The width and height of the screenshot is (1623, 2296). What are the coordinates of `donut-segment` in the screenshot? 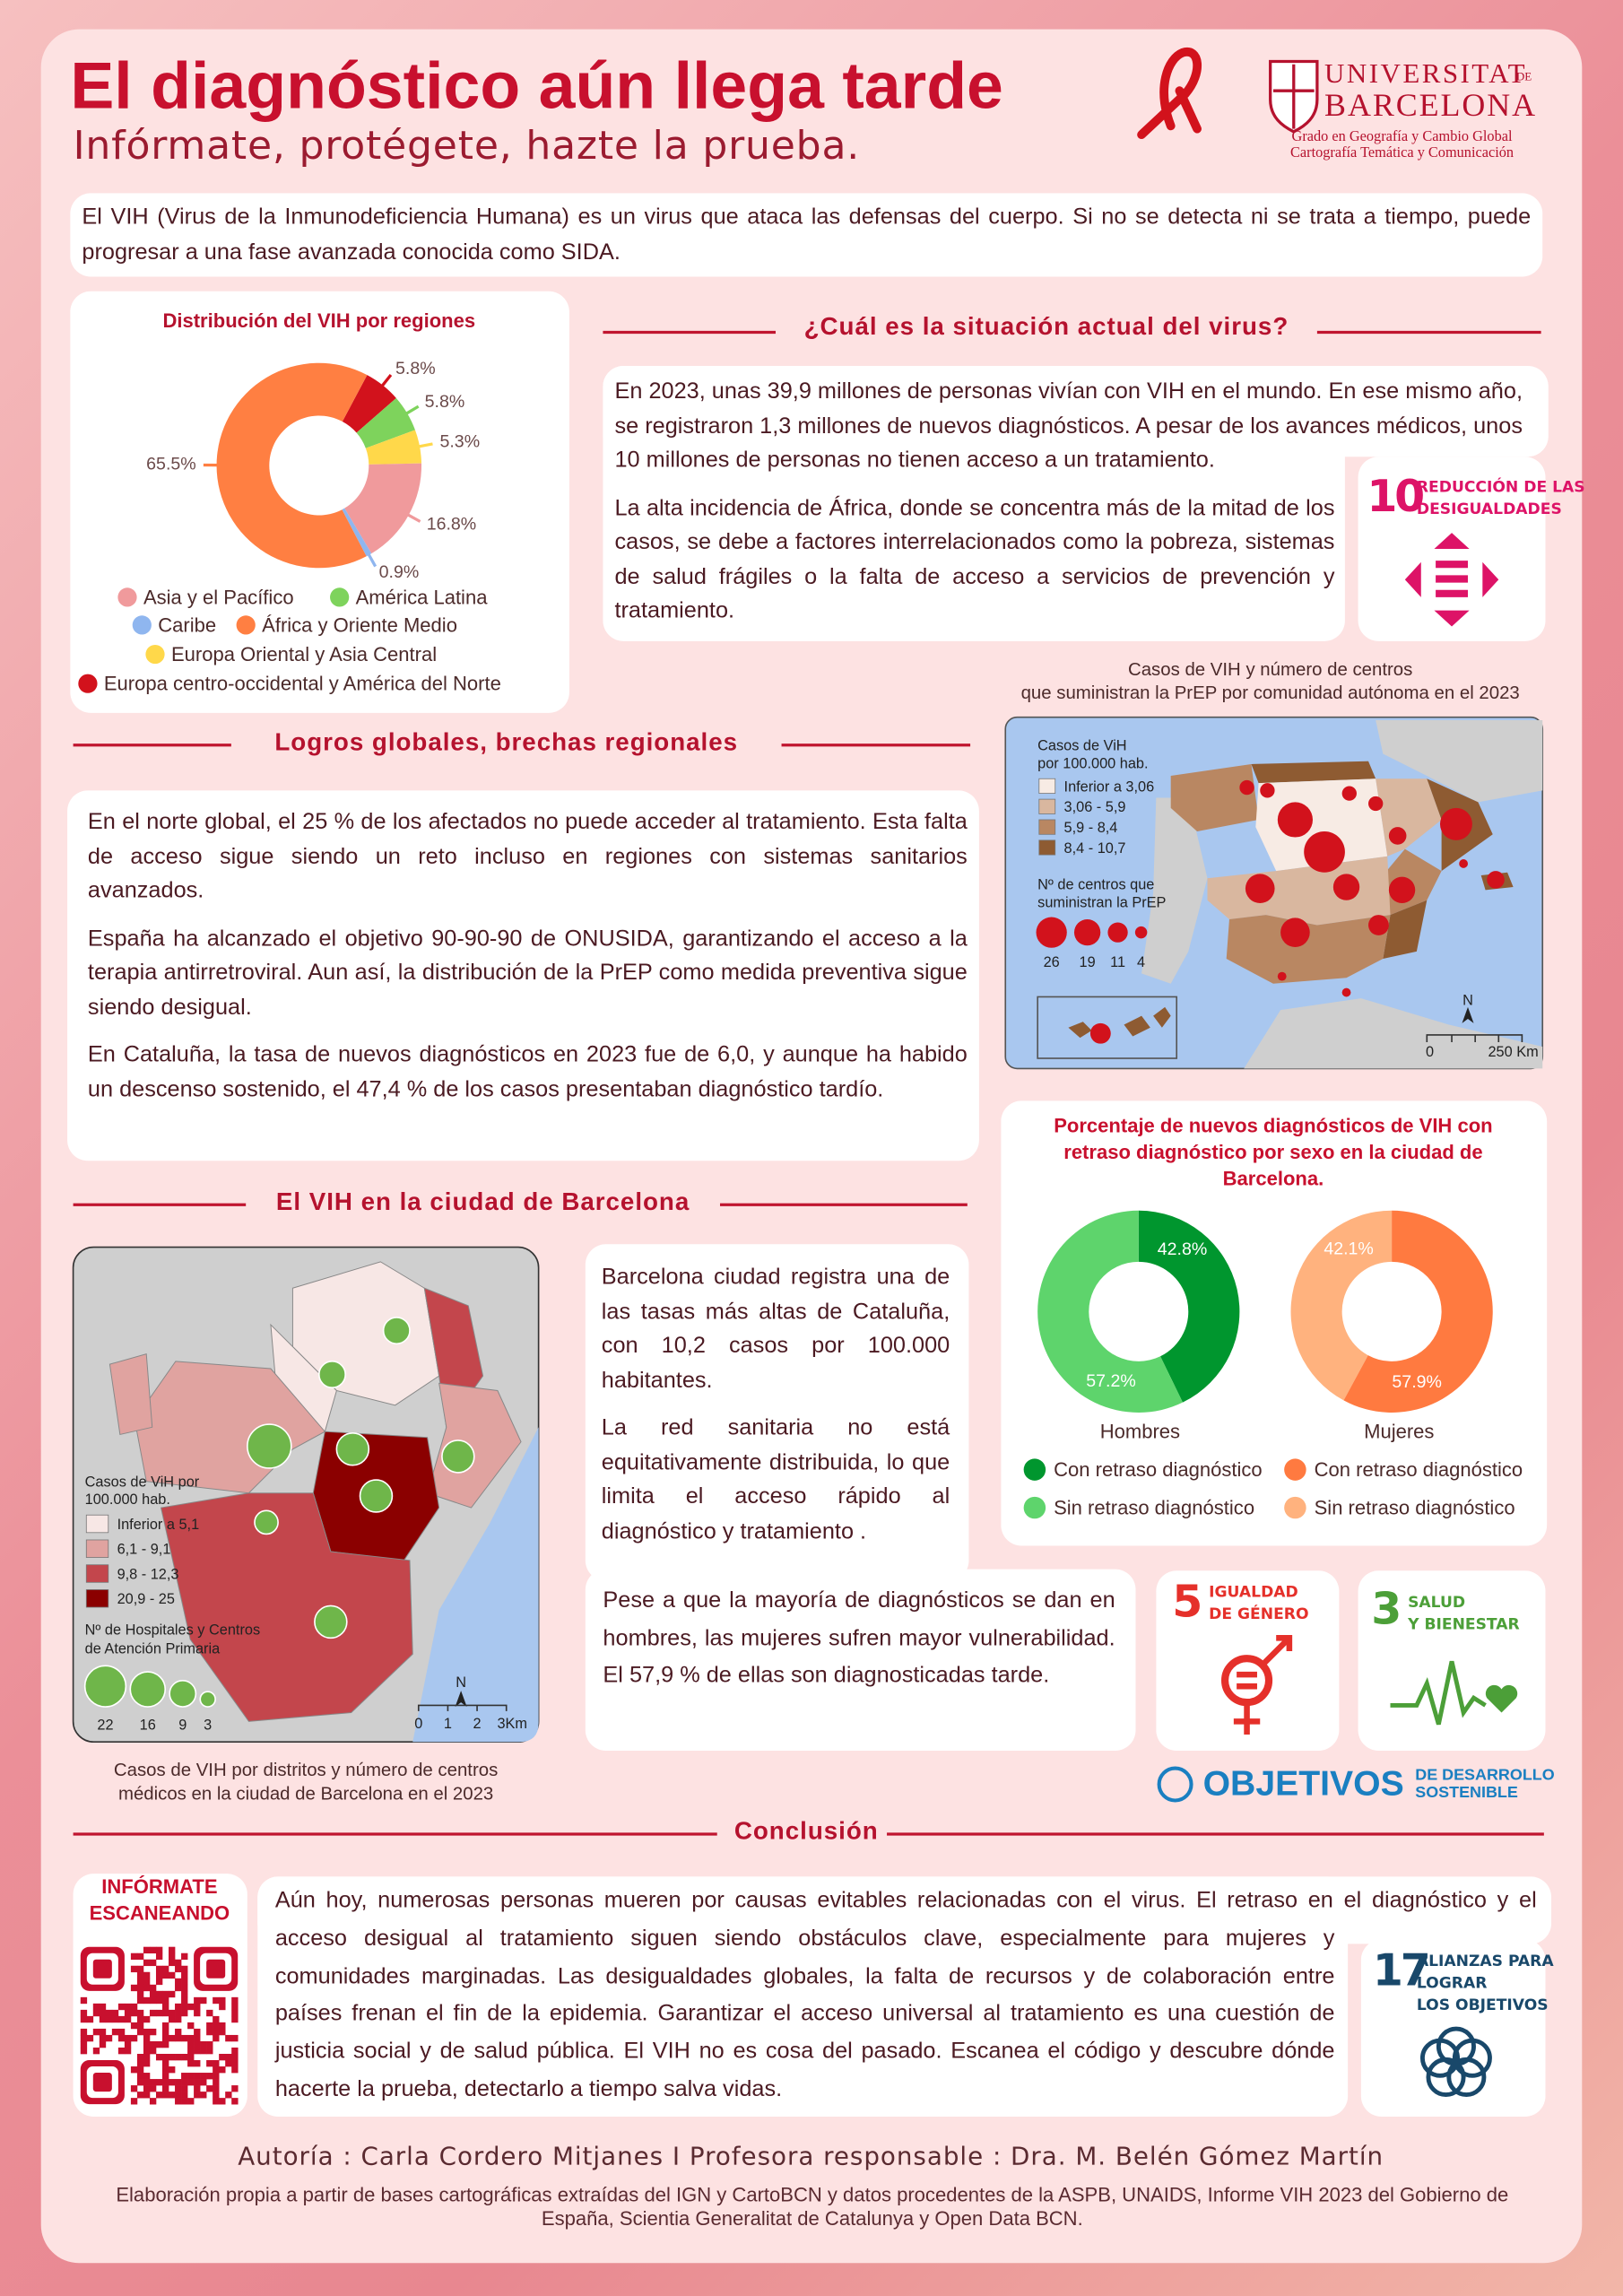 It's located at (393, 447).